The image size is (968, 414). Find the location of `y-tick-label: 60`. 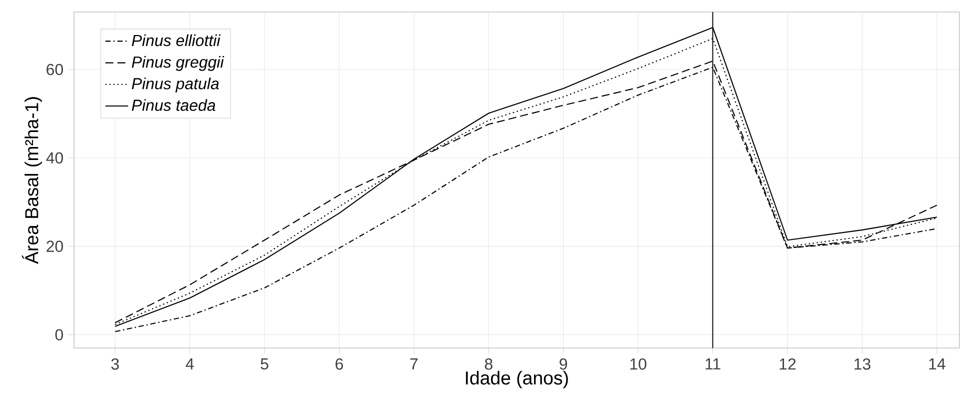

y-tick-label: 60 is located at coordinates (54, 70).